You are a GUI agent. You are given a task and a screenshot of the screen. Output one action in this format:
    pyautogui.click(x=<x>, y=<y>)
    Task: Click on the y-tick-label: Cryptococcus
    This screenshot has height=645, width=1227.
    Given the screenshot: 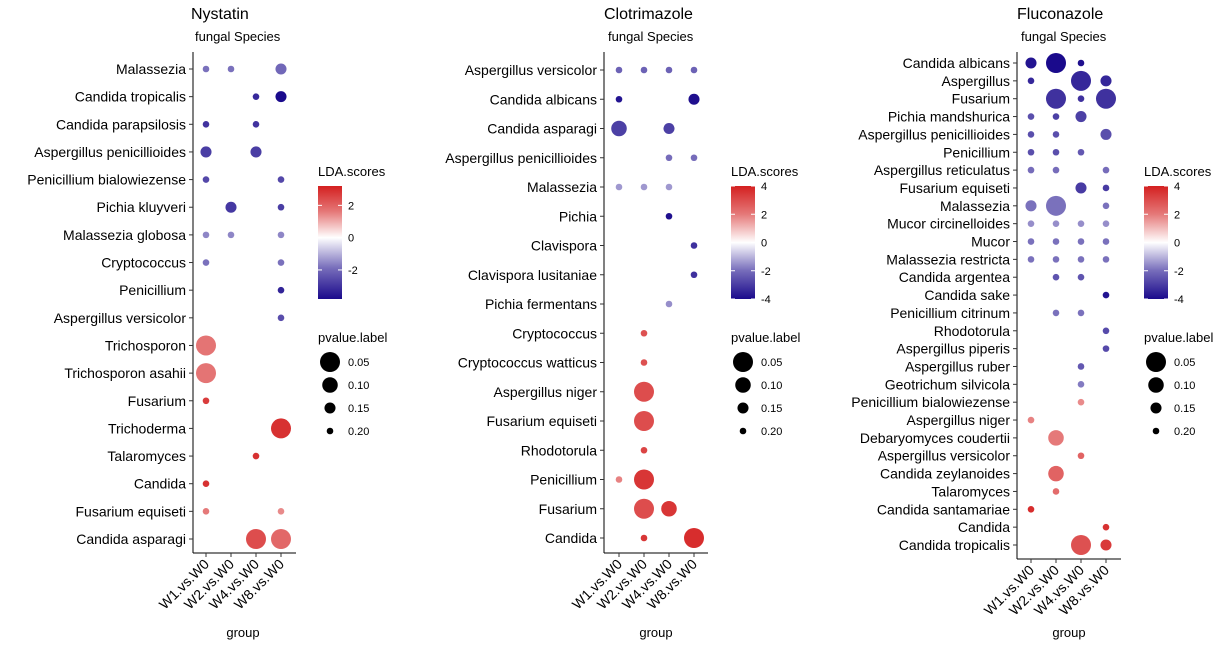 What is the action you would take?
    pyautogui.click(x=554, y=333)
    